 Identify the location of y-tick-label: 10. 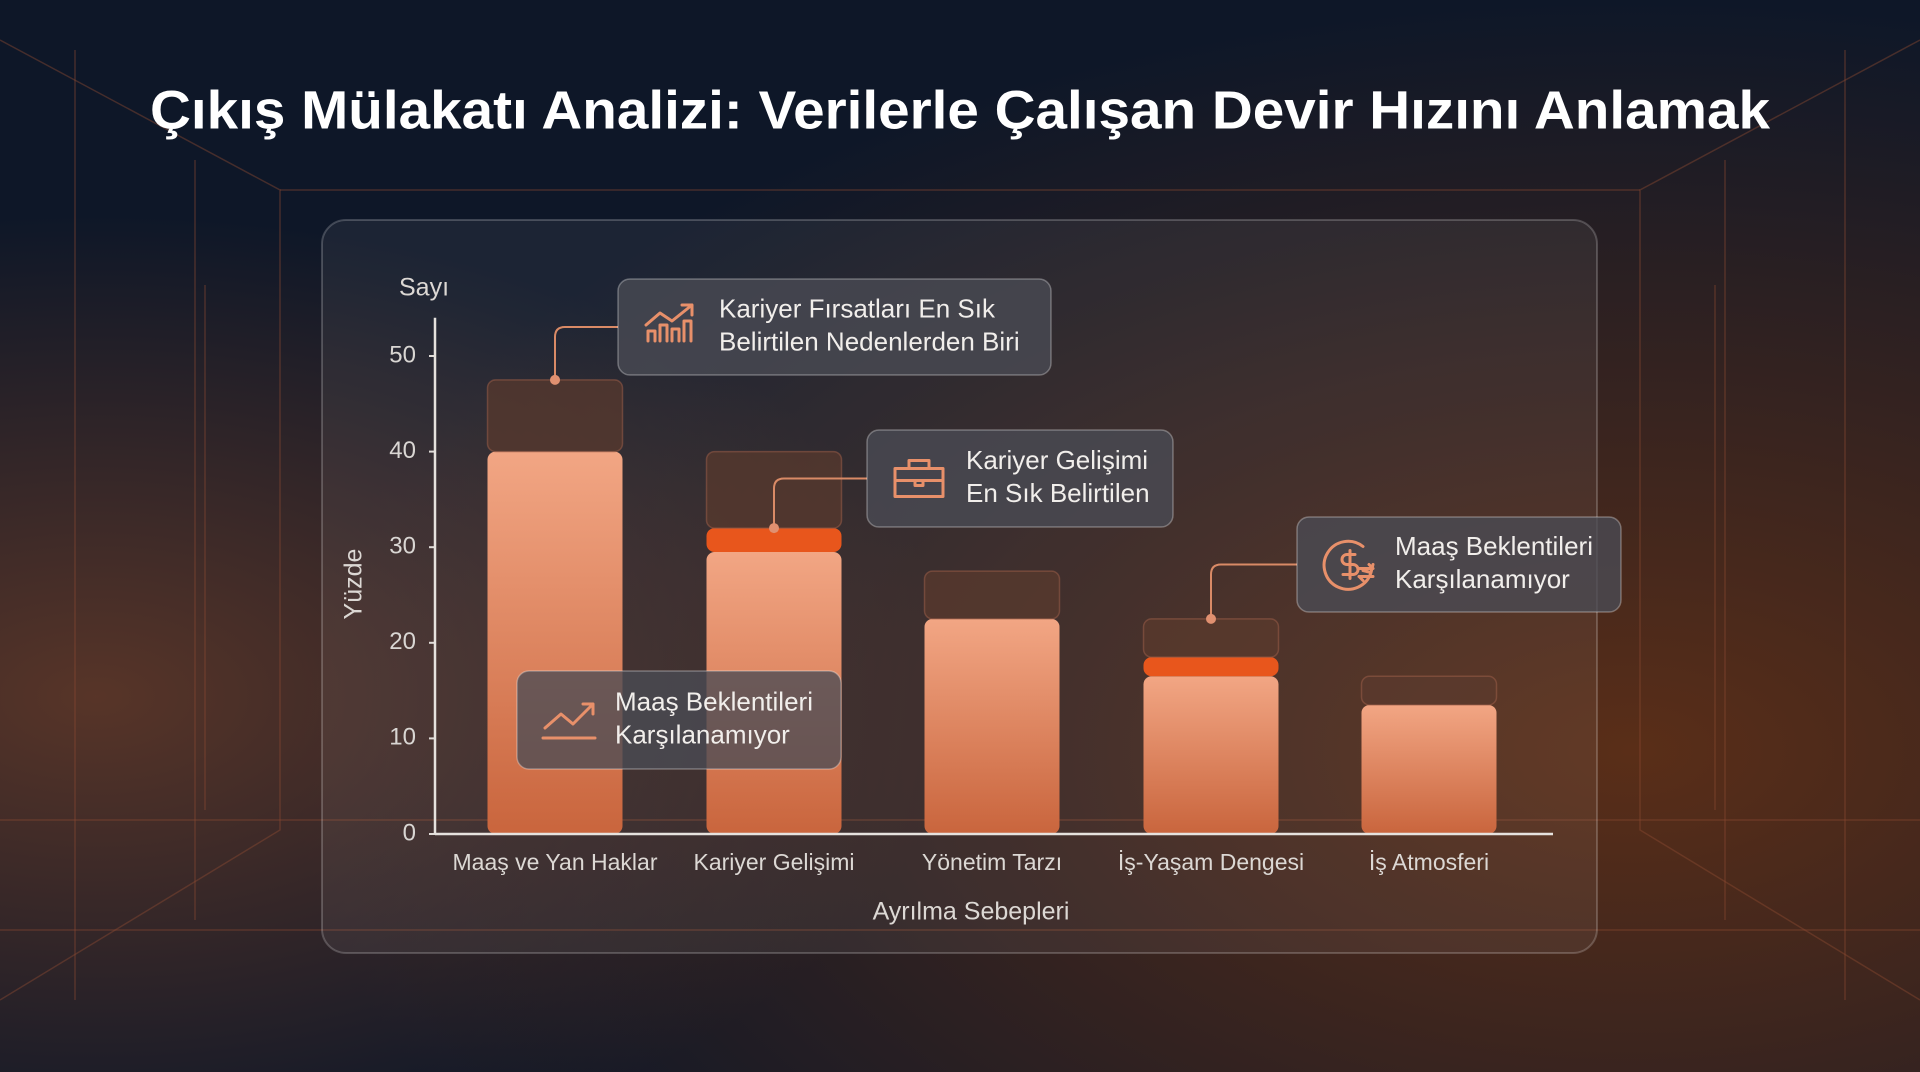
(402, 737).